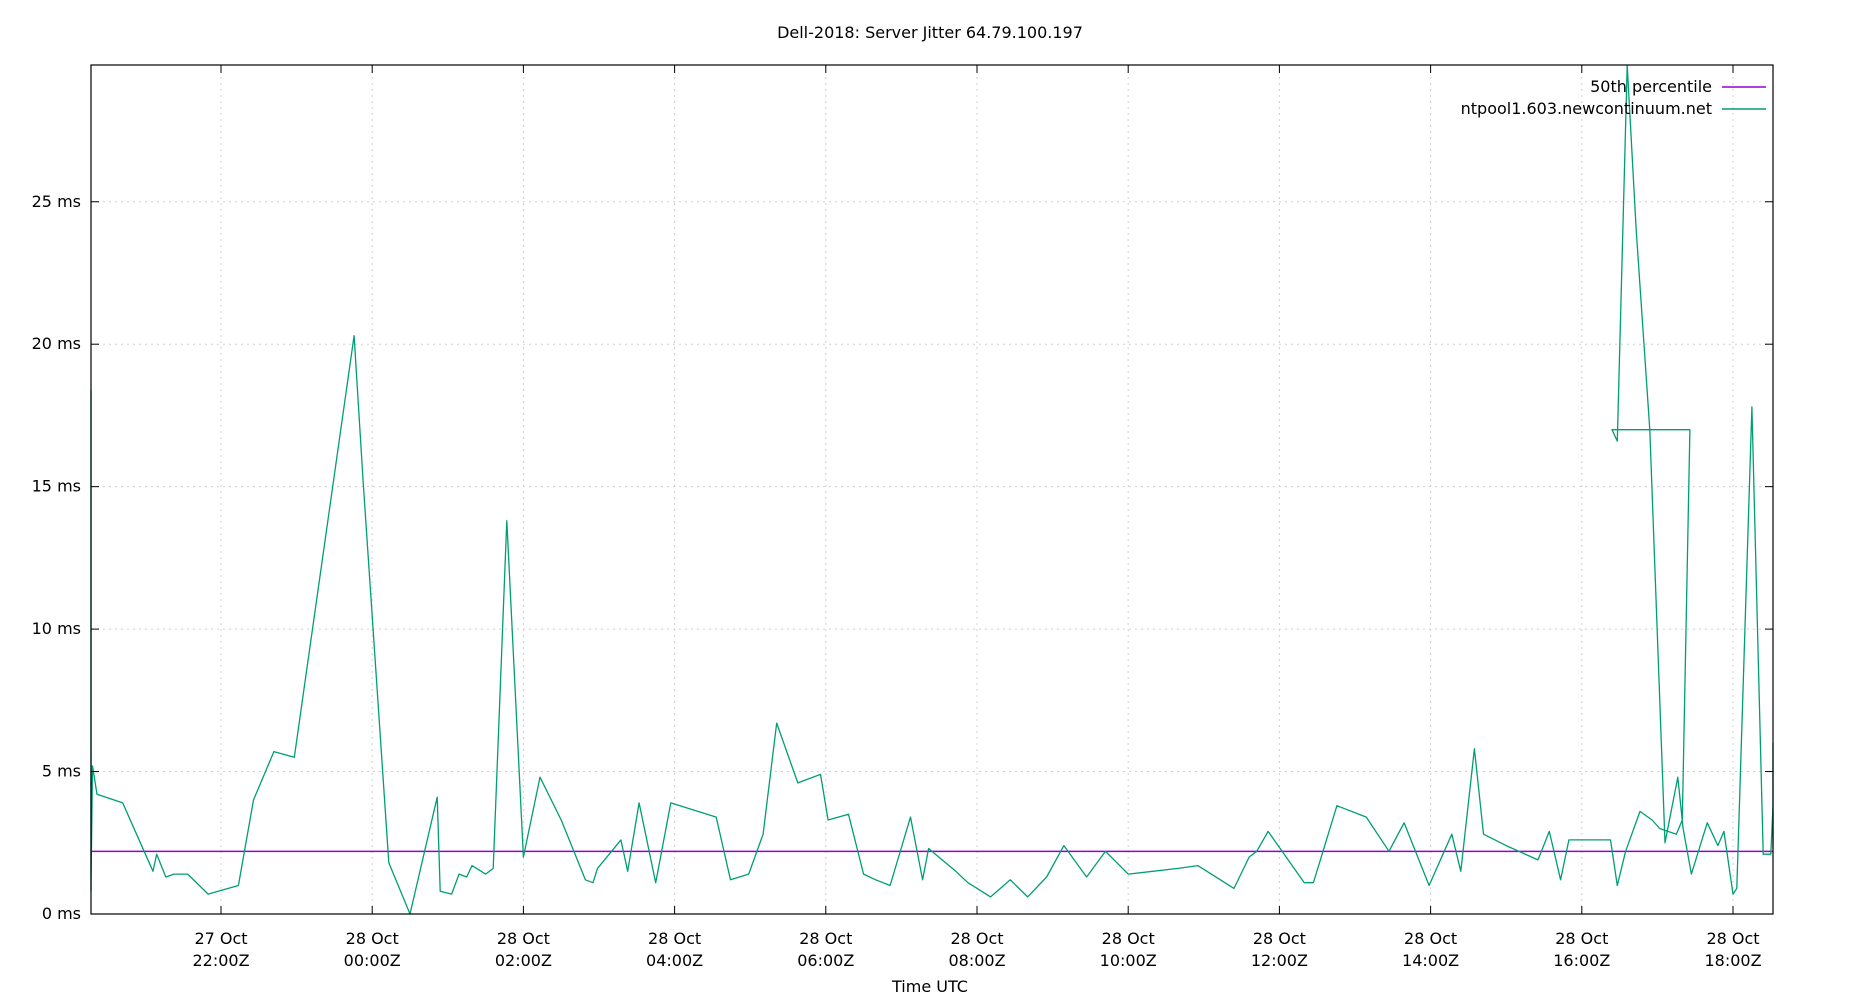  Describe the element at coordinates (1651, 86) in the screenshot. I see `legend-label: 50th percentile` at that location.